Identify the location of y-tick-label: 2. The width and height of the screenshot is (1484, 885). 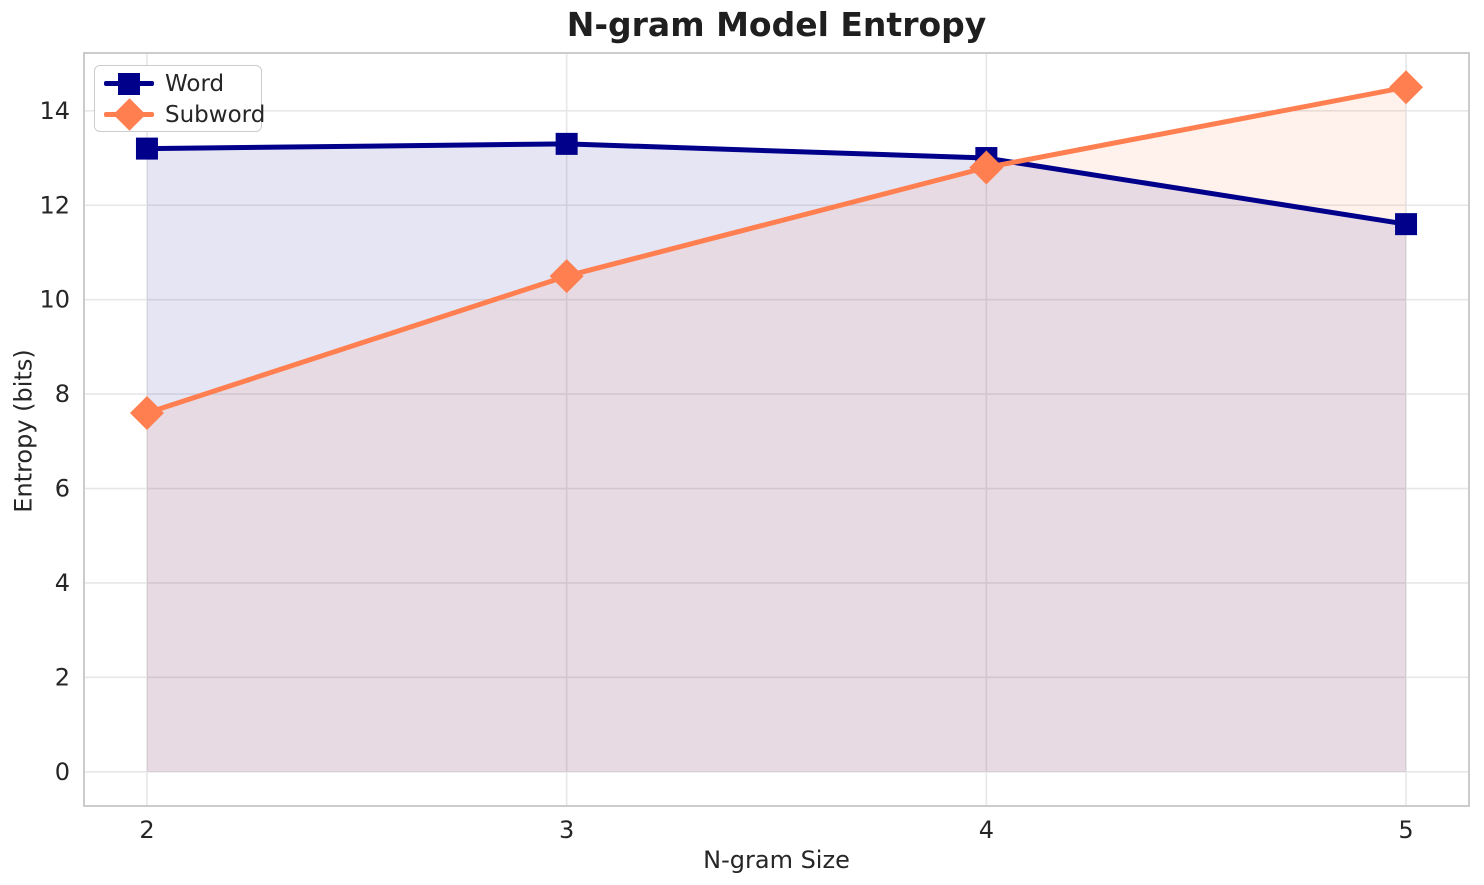
(62, 677).